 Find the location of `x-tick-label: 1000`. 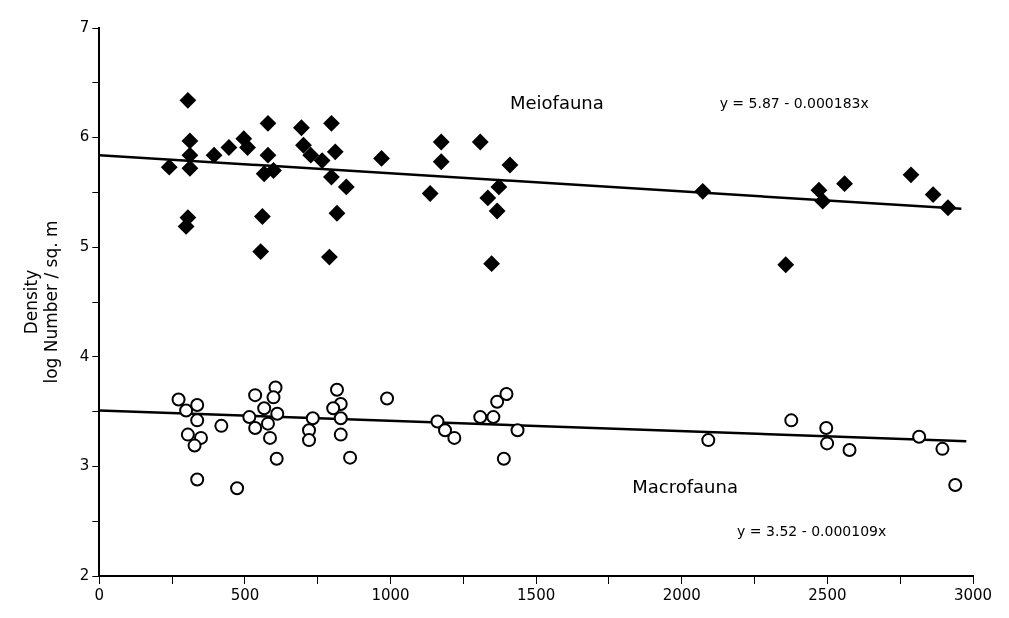

x-tick-label: 1000 is located at coordinates (390, 594).